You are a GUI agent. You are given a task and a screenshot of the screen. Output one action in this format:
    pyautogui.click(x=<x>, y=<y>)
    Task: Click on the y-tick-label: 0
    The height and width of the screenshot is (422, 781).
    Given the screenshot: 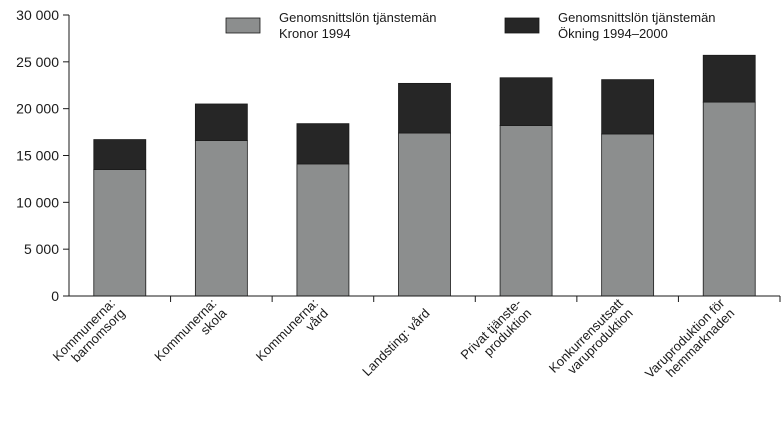 What is the action you would take?
    pyautogui.click(x=55, y=296)
    